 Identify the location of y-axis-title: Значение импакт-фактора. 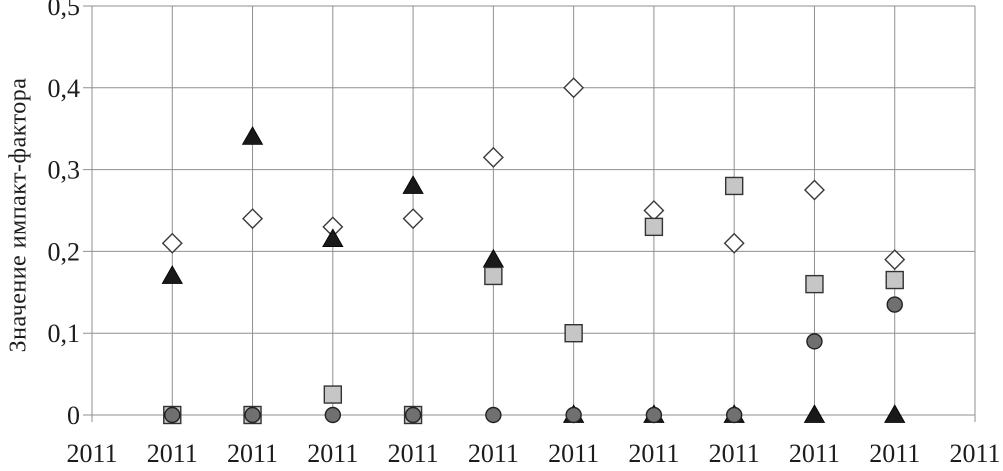
(18, 215).